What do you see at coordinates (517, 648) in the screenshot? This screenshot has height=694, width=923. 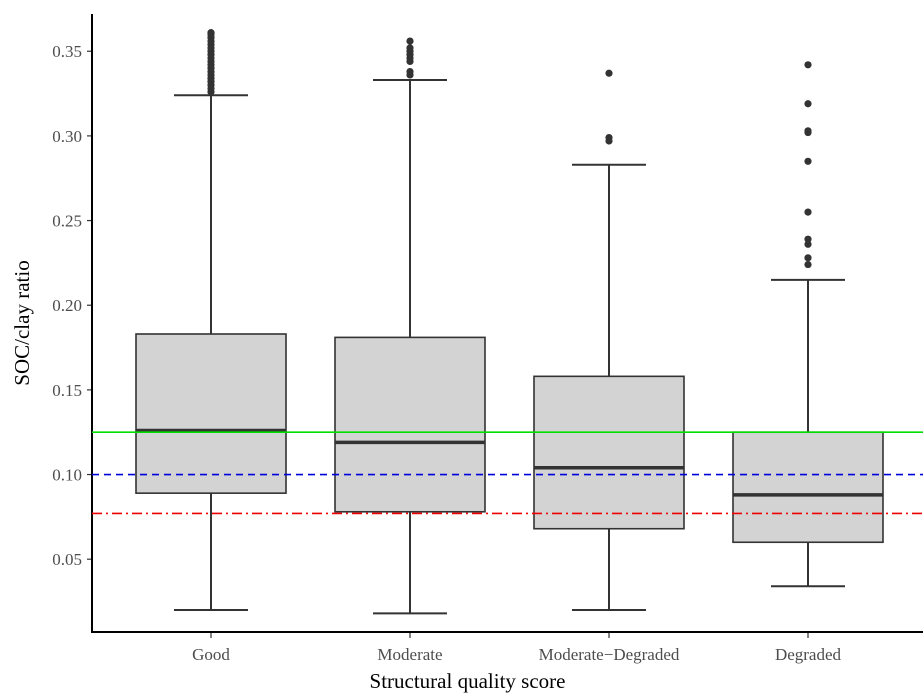 I see `x-axis-ticks: Good Moderate Moderate−Degraded Degraded` at bounding box center [517, 648].